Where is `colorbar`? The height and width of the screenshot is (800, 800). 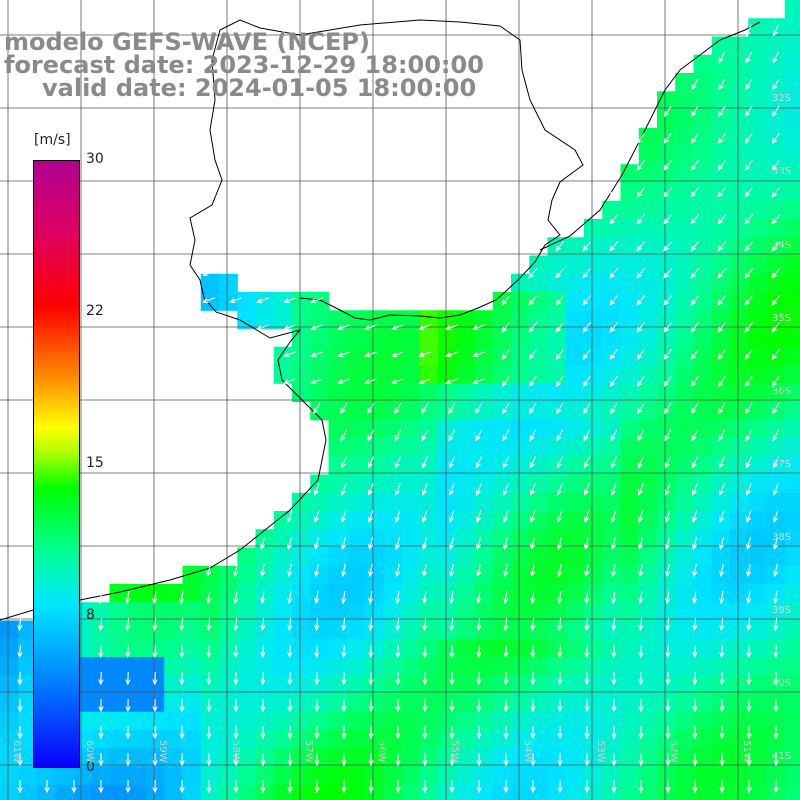 colorbar is located at coordinates (56, 464).